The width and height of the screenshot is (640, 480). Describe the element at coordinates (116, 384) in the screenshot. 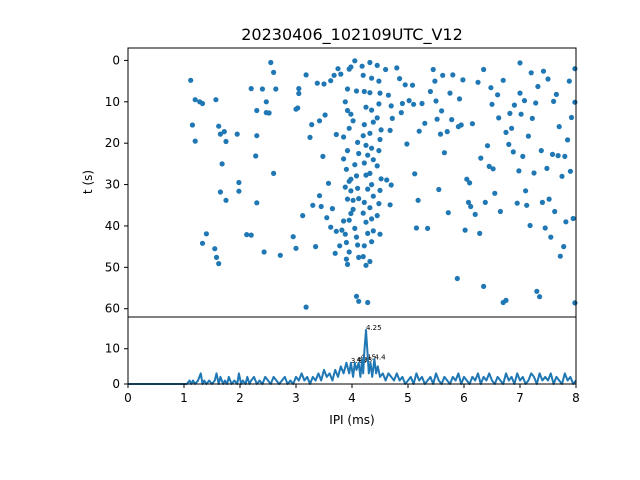

I see `histogram-y-tick-label: 0` at that location.